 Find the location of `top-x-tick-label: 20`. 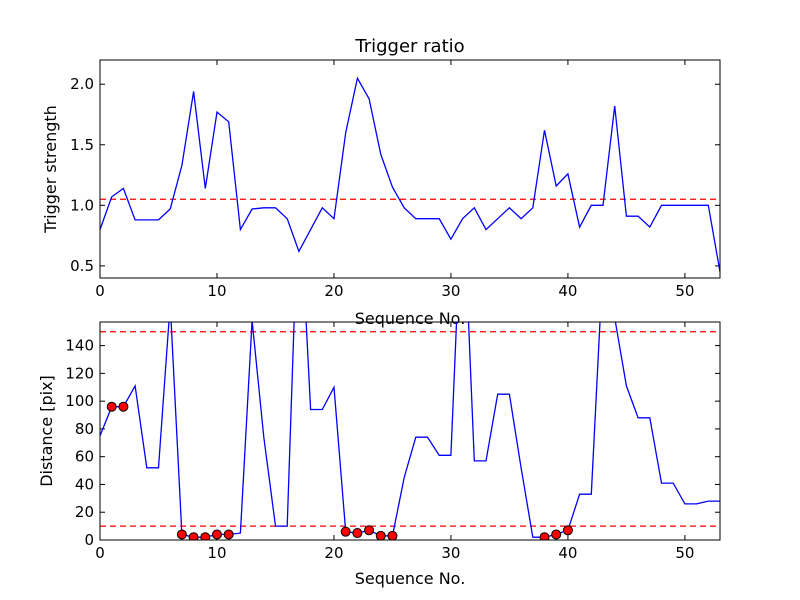

top-x-tick-label: 20 is located at coordinates (333, 291).